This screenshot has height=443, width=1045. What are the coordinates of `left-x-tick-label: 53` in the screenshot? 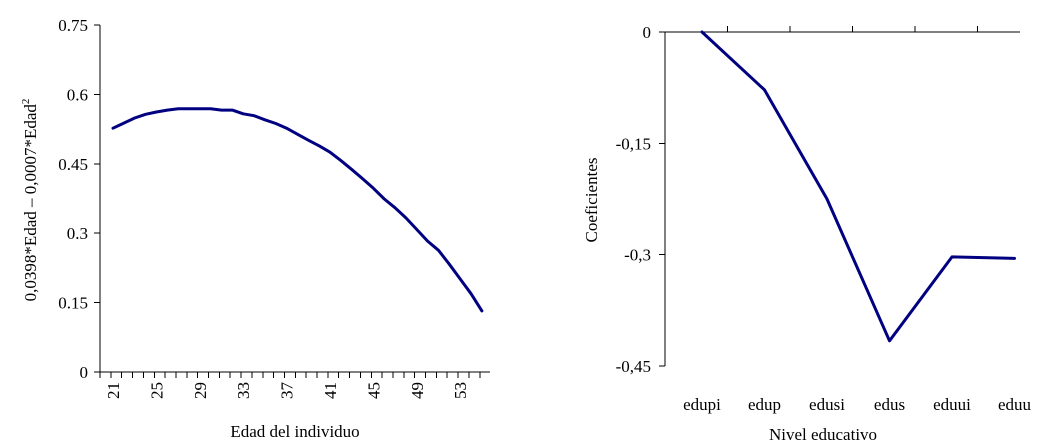 It's located at (460, 390).